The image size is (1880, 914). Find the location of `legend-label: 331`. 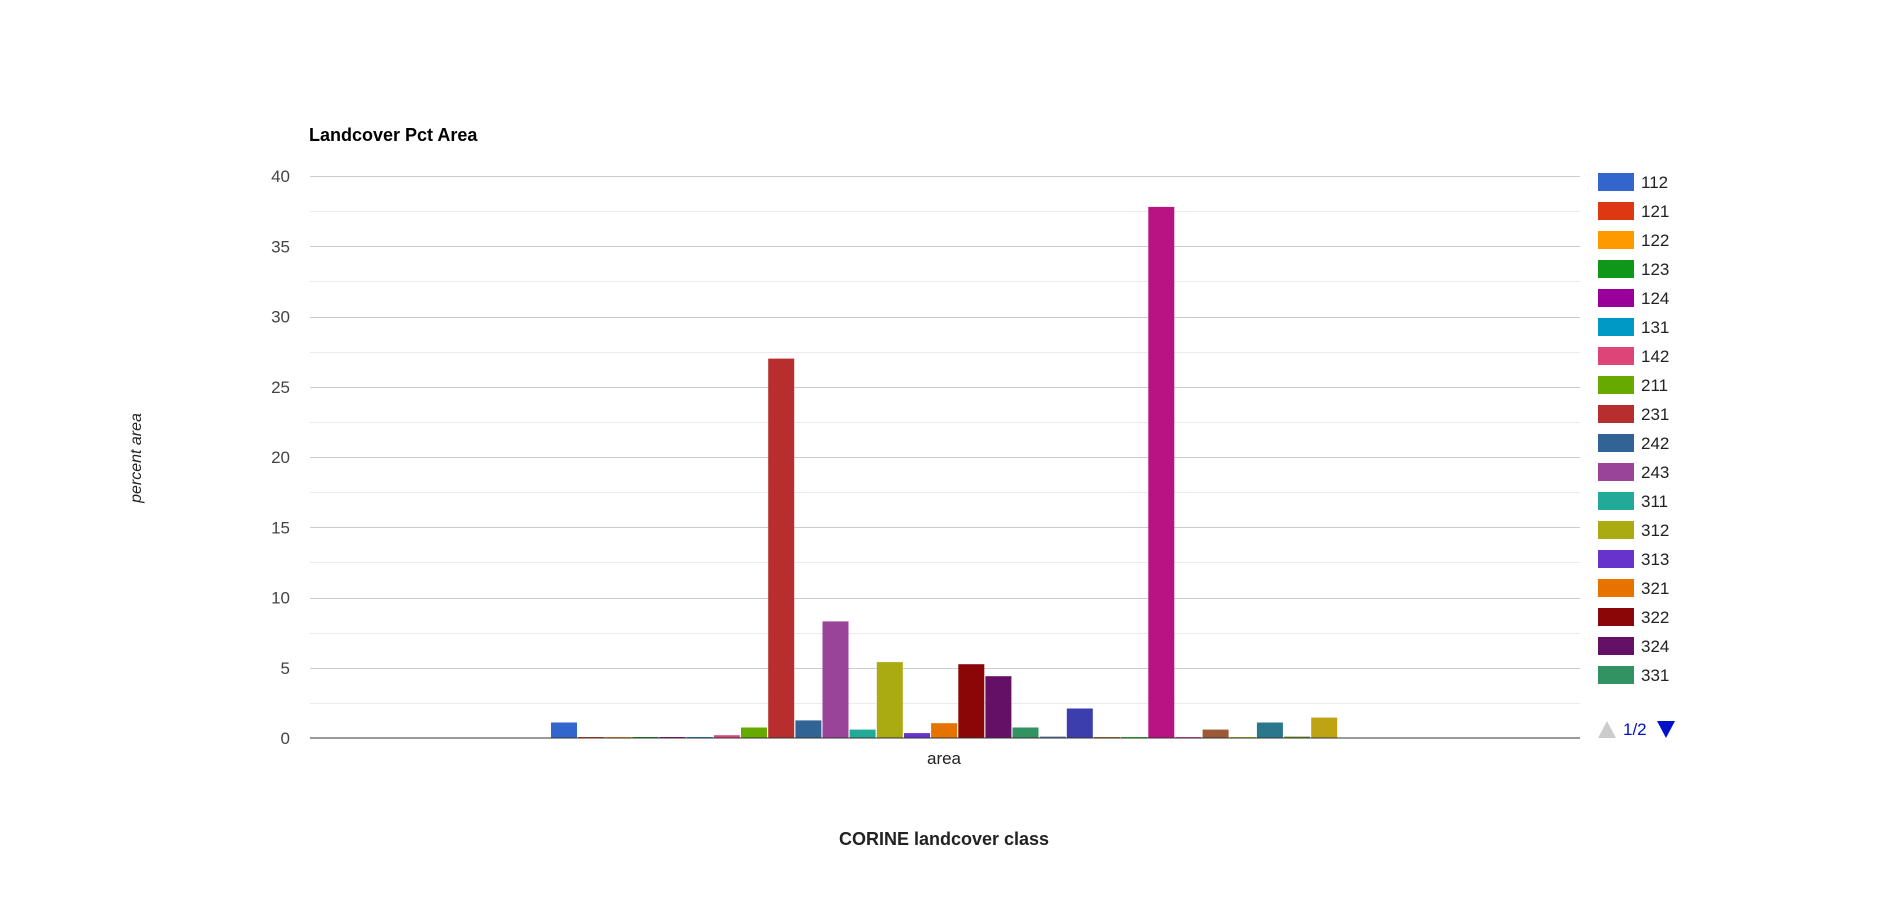

legend-label: 331 is located at coordinates (1655, 675).